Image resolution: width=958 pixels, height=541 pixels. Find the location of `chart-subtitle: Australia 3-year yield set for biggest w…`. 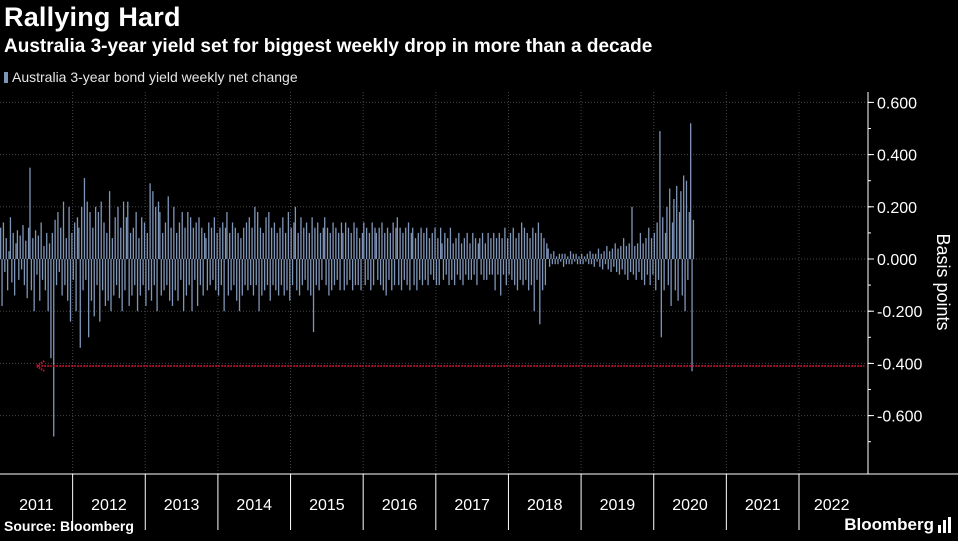

chart-subtitle: Australia 3-year yield set for biggest w… is located at coordinates (328, 46).